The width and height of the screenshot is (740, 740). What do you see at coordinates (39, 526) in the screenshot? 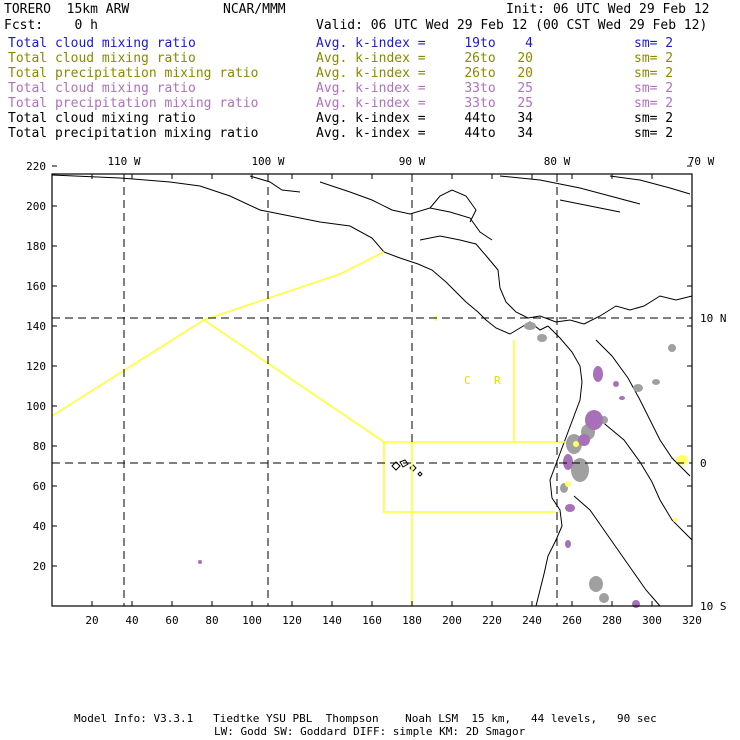
I see `y-tick-label: 40` at bounding box center [39, 526].